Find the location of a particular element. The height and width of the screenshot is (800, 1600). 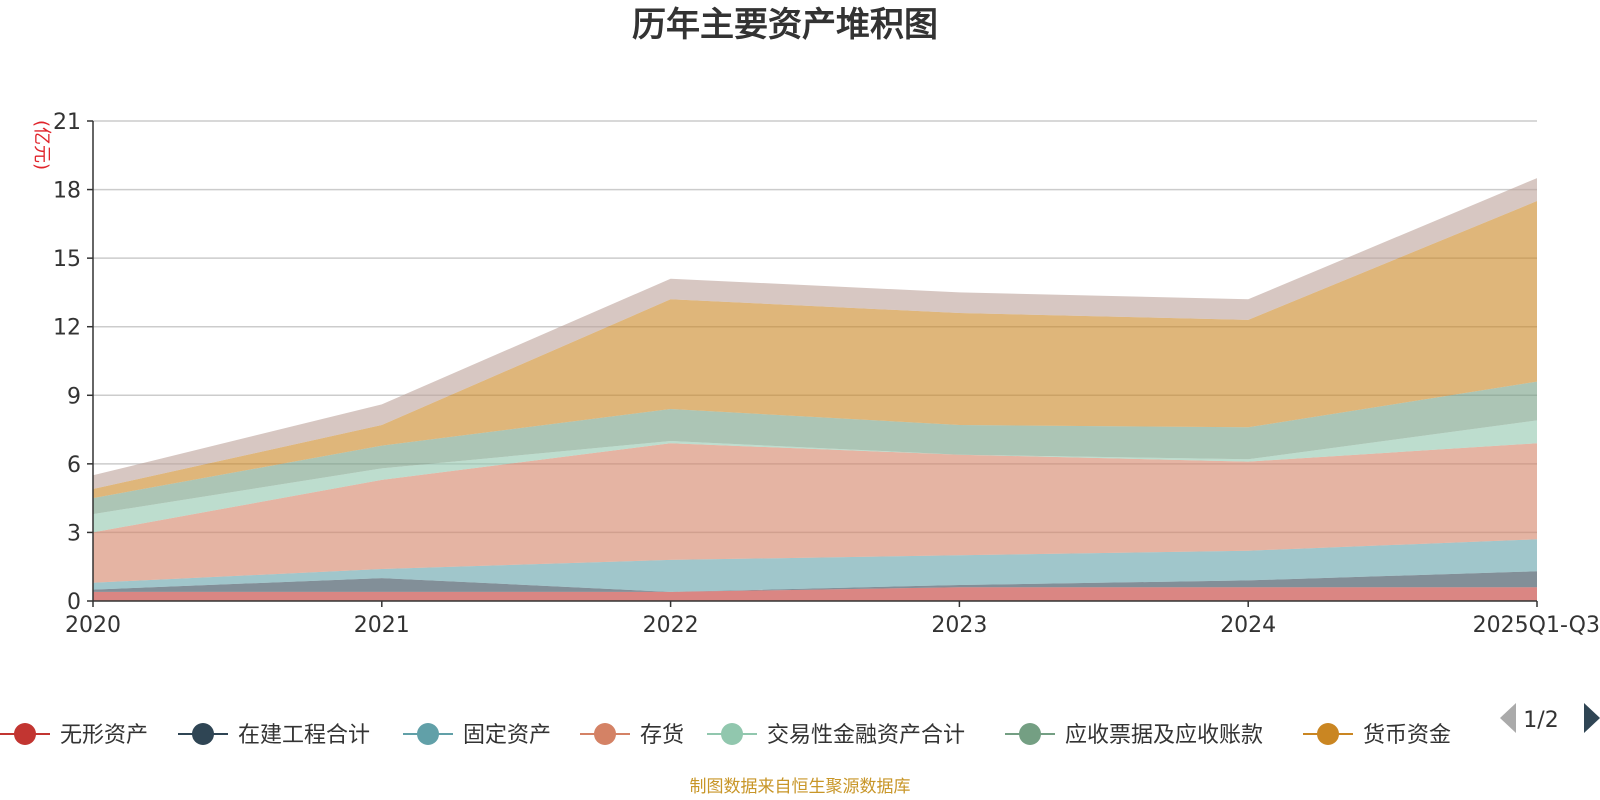

x-tick-label: 2024 is located at coordinates (1248, 625).